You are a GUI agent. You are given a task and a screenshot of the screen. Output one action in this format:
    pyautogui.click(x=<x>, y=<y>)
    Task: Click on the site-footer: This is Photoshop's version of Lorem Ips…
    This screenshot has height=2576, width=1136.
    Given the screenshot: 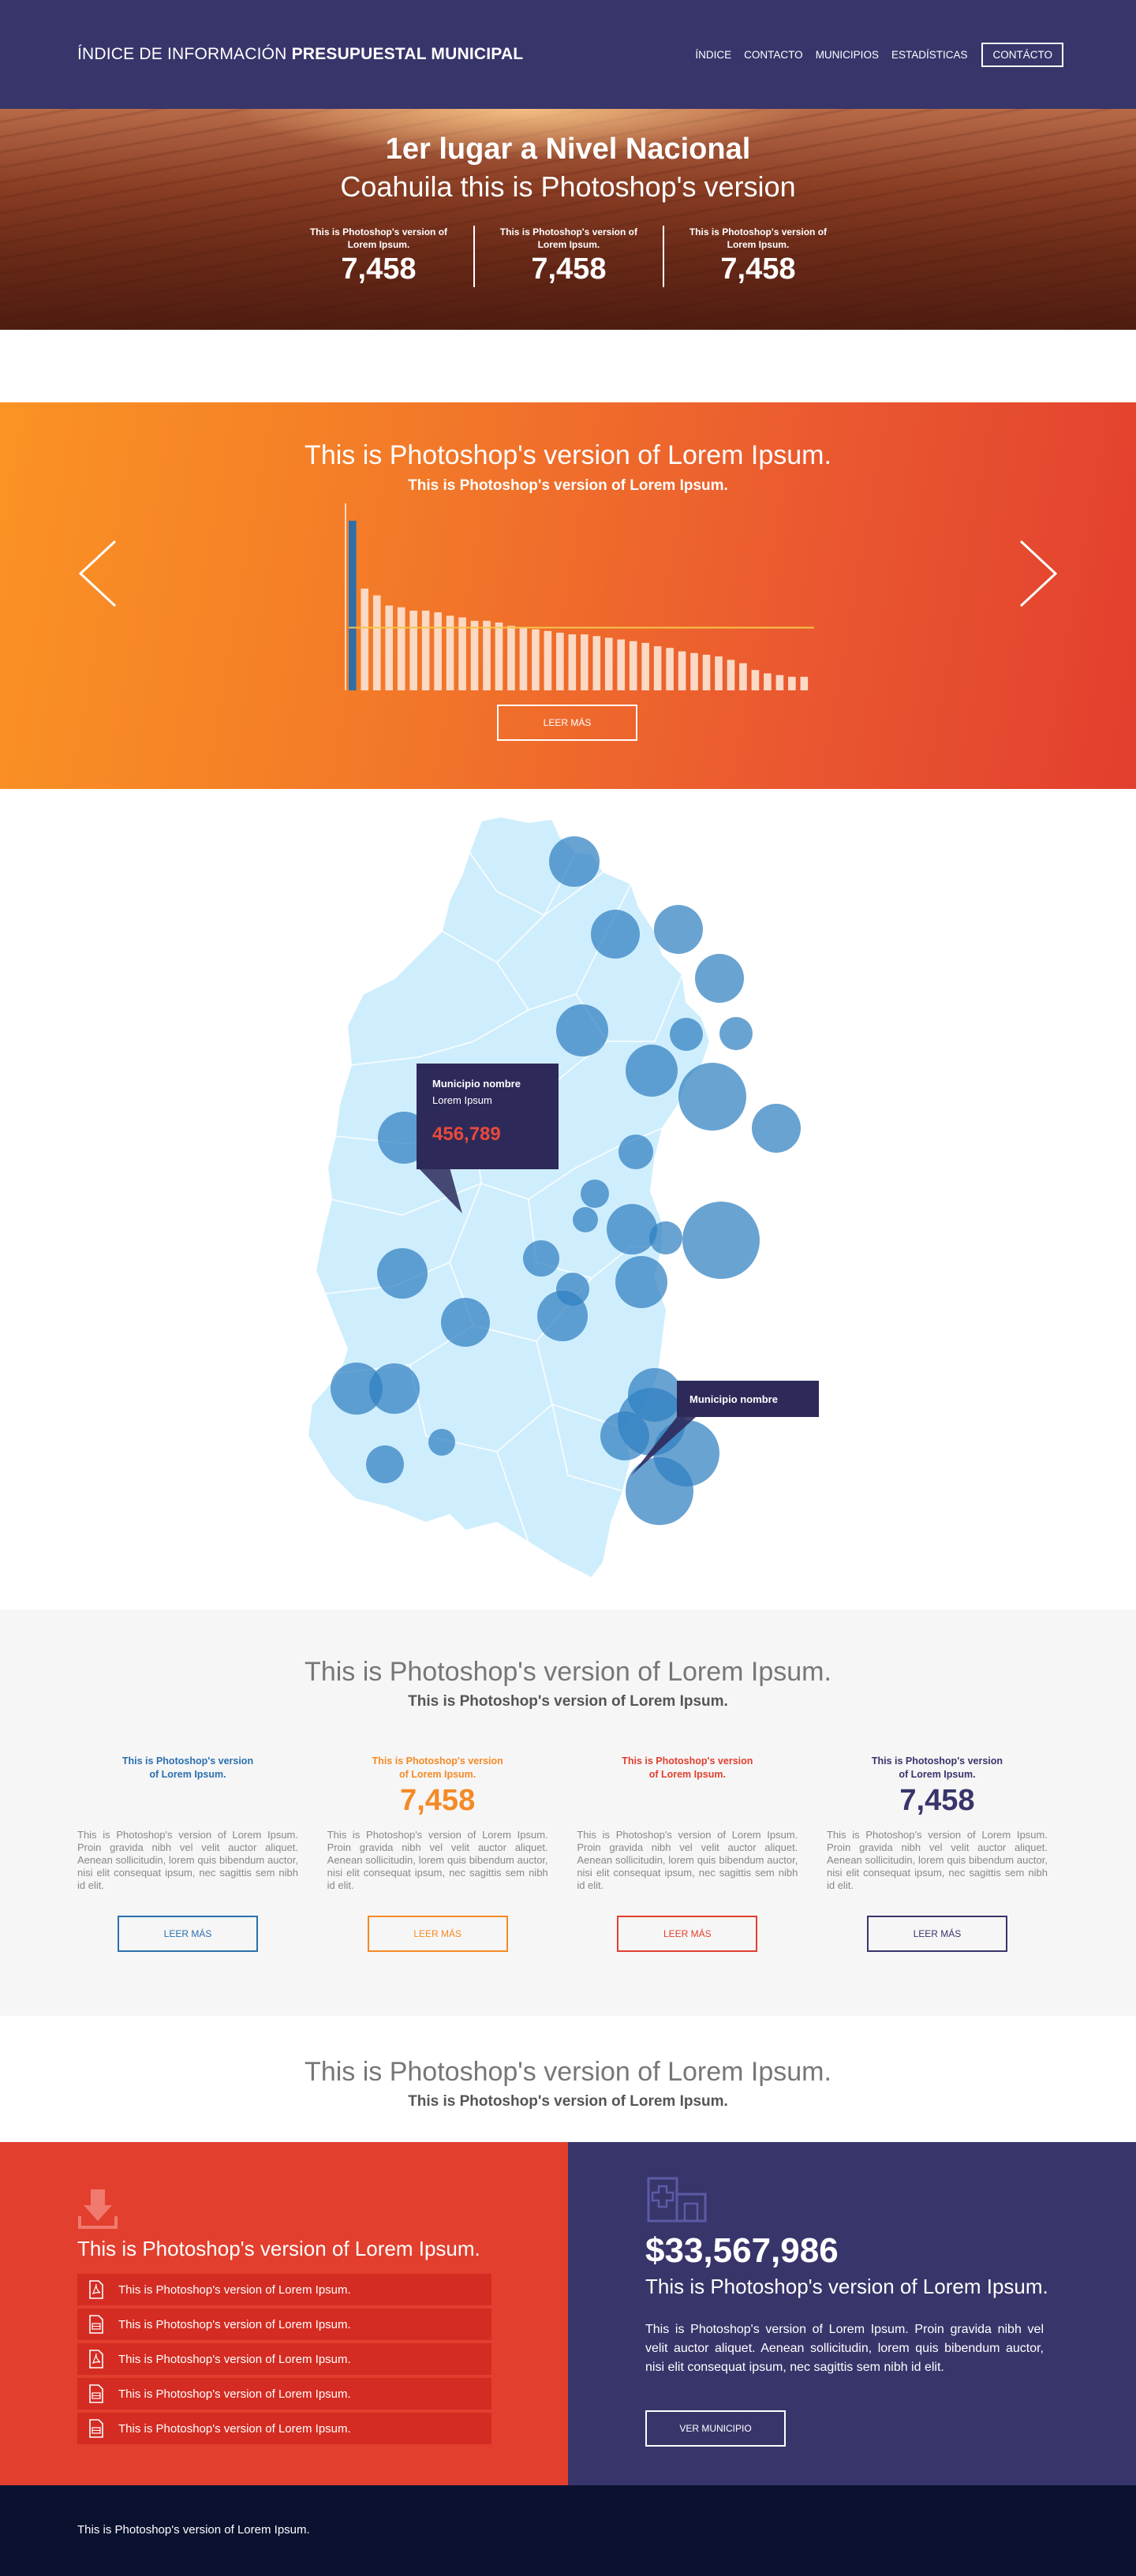 What is the action you would take?
    pyautogui.click(x=568, y=2530)
    